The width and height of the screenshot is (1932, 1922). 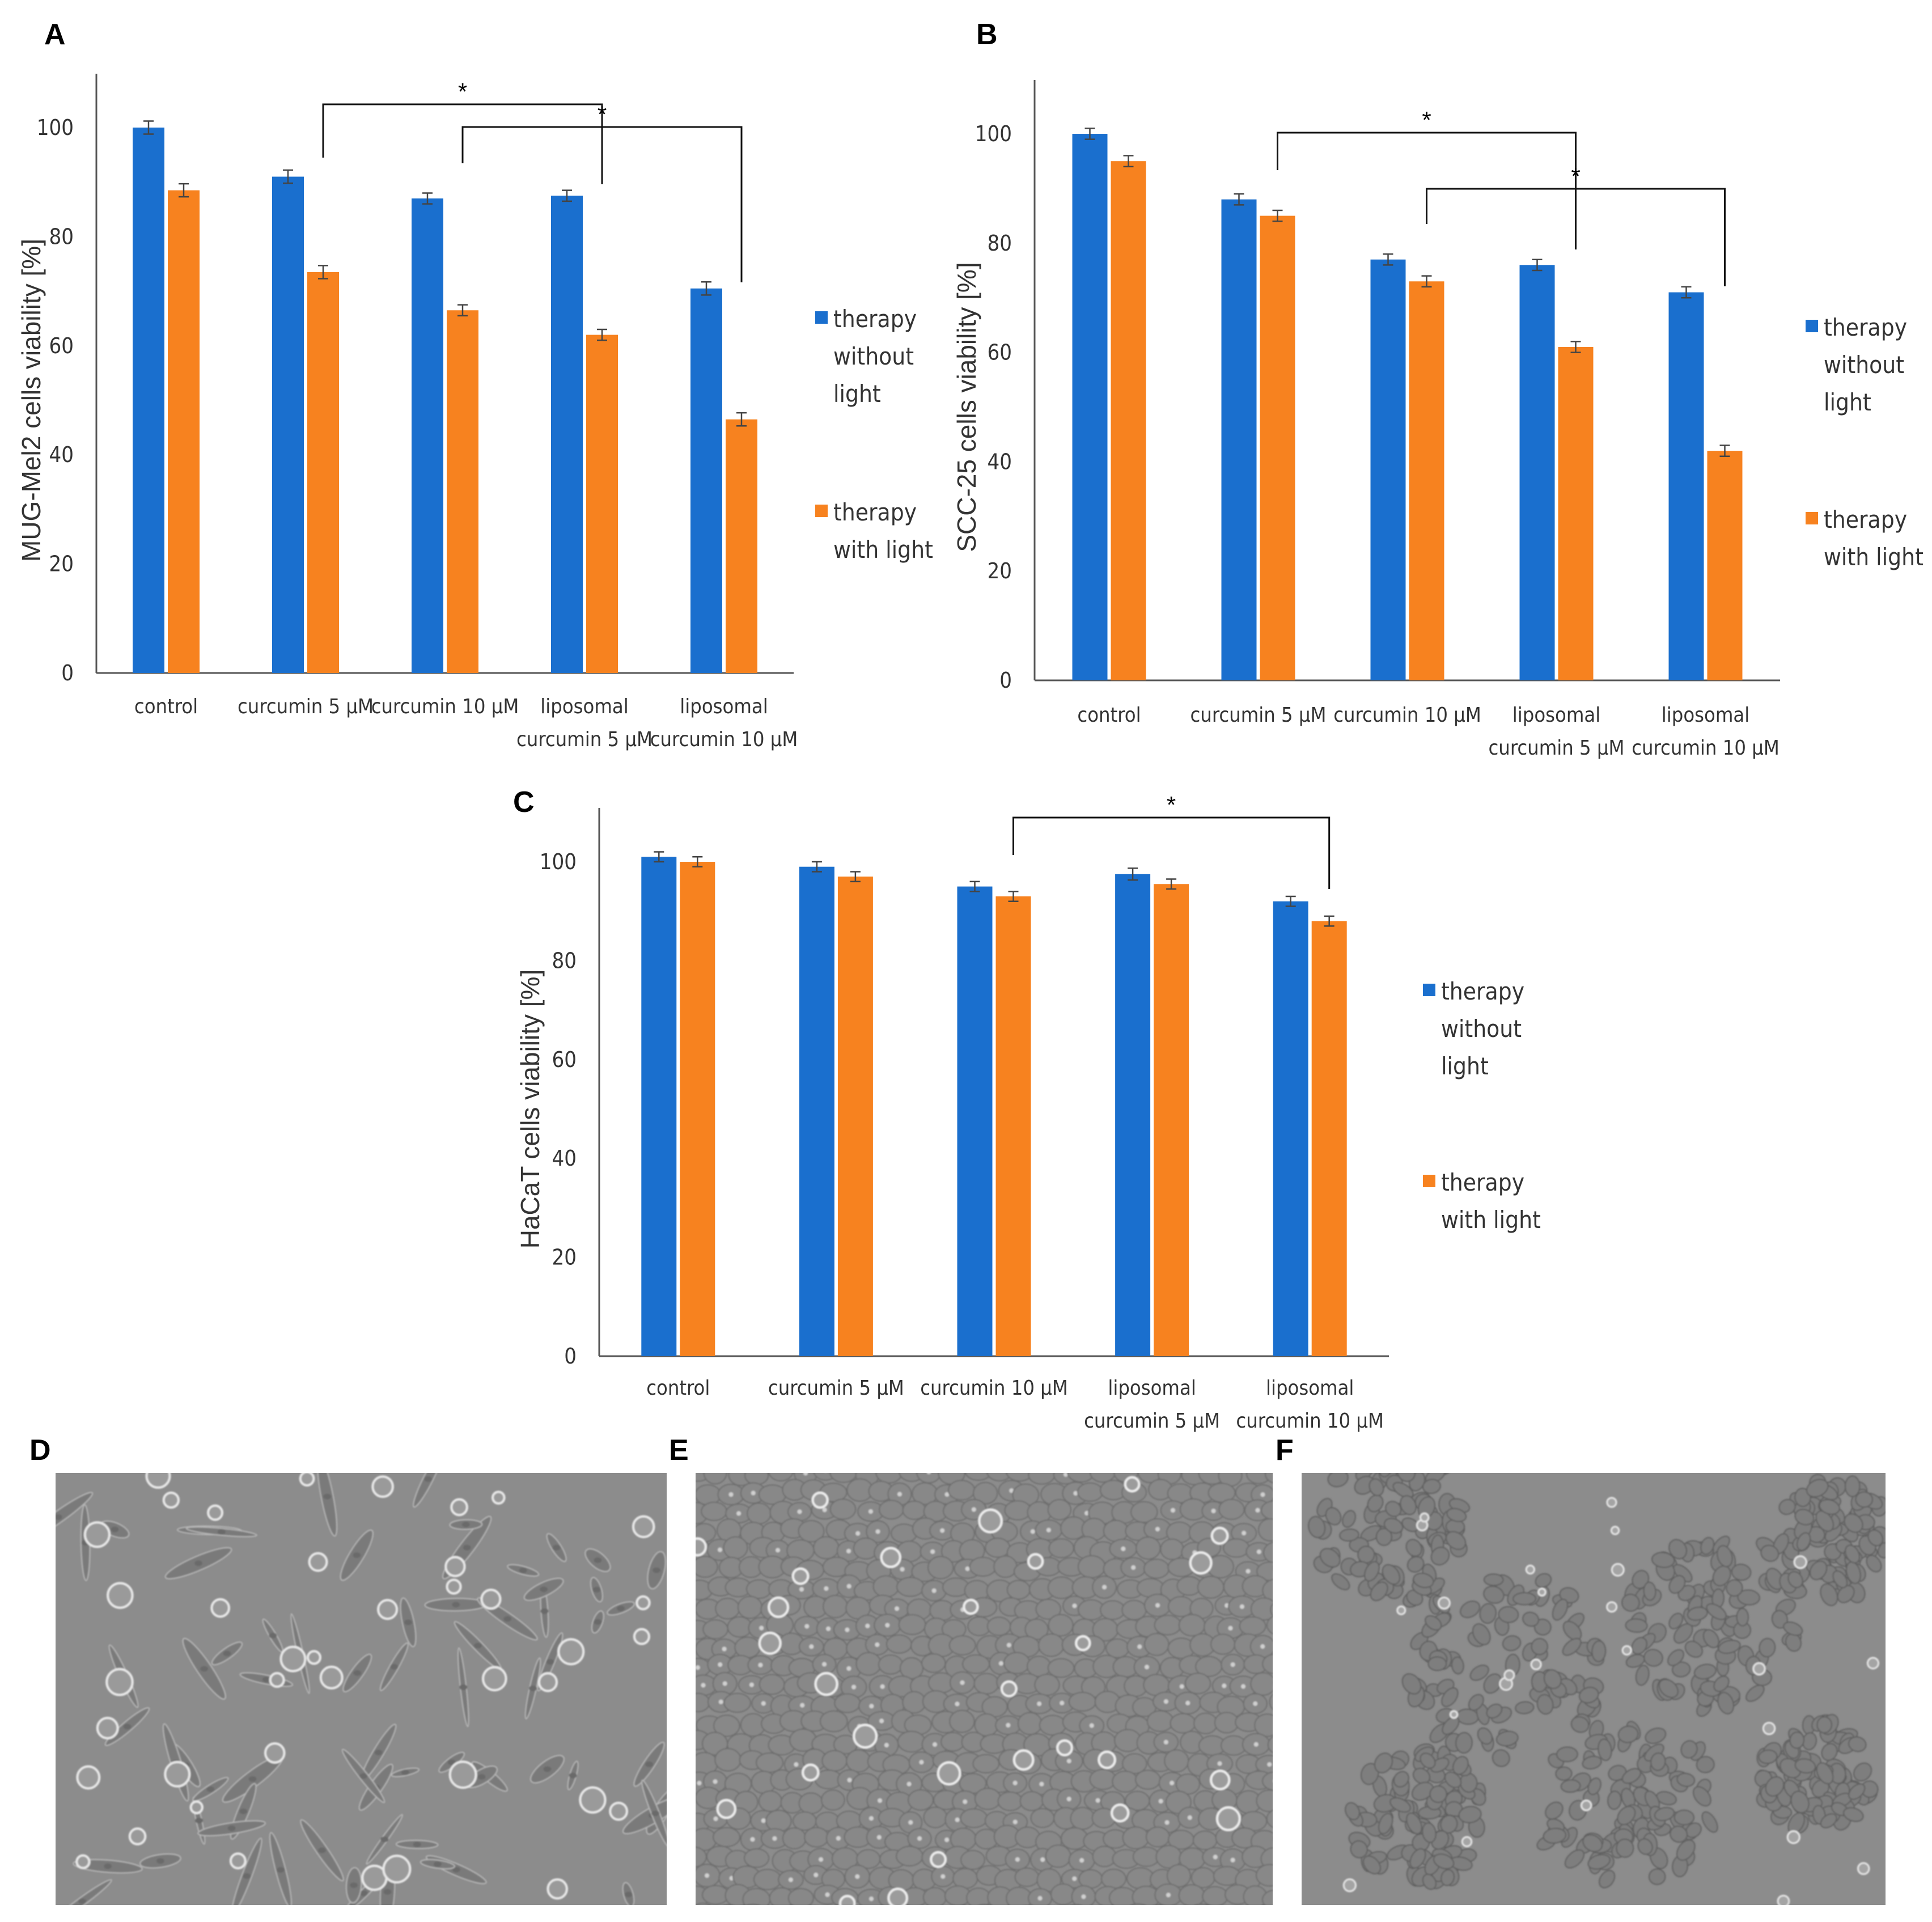 What do you see at coordinates (1277, 448) in the screenshot?
I see `bar-therapy-with-light-curcumin-5-m` at bounding box center [1277, 448].